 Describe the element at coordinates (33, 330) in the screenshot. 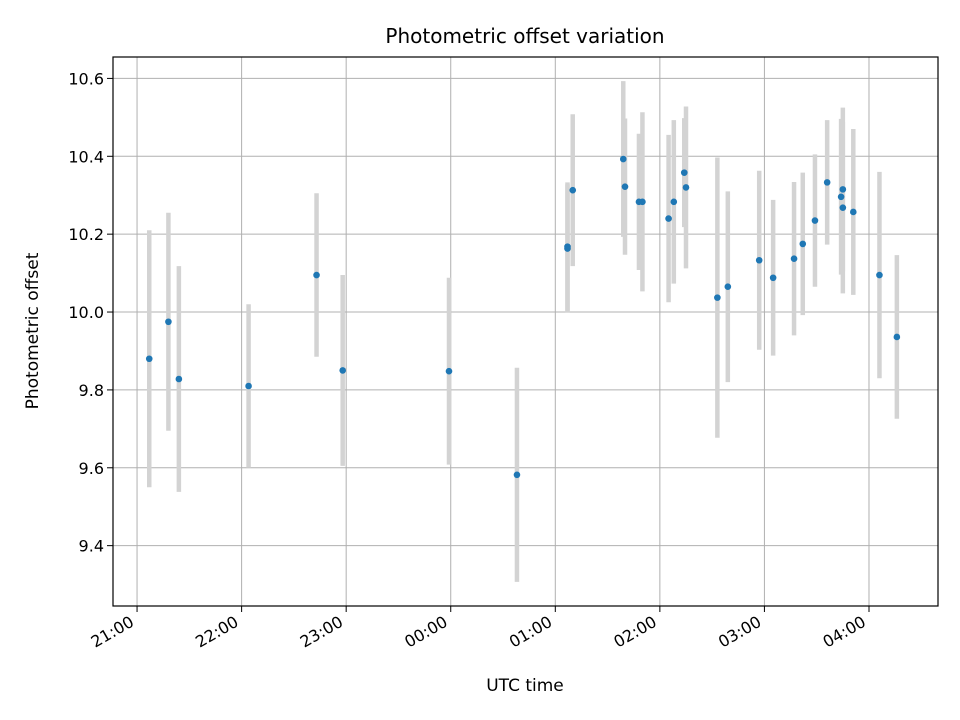

I see `y-axis-label: Photometric offset` at that location.